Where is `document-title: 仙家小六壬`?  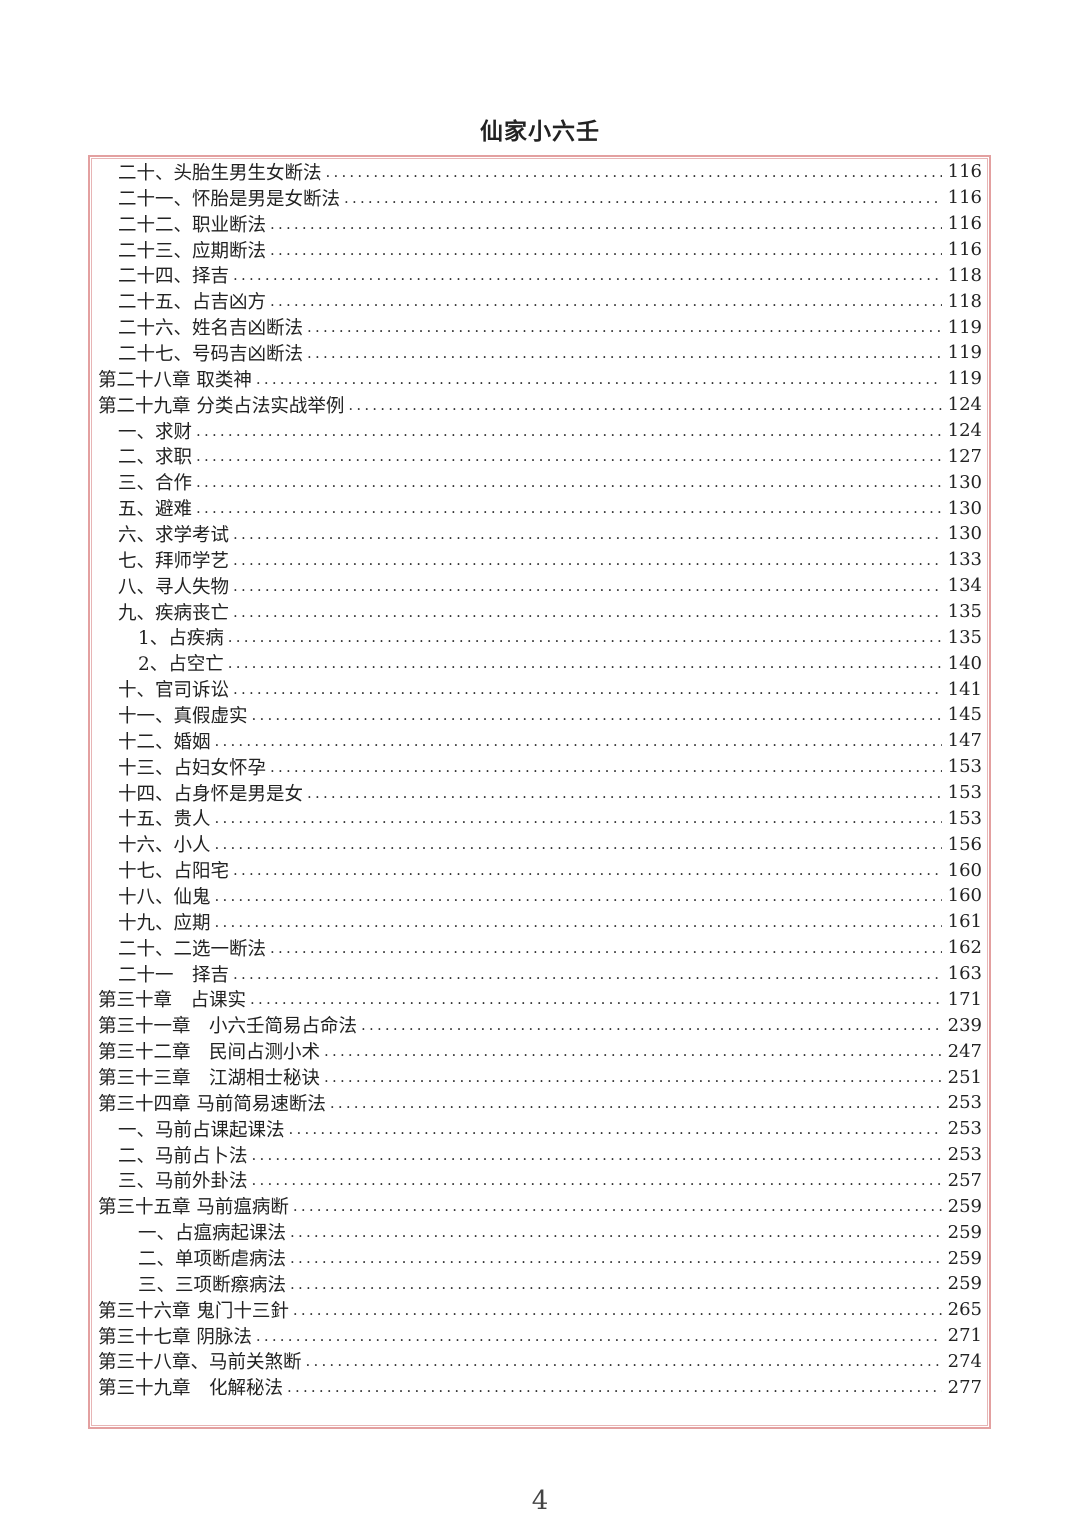
document-title: 仙家小六壬 is located at coordinates (540, 132).